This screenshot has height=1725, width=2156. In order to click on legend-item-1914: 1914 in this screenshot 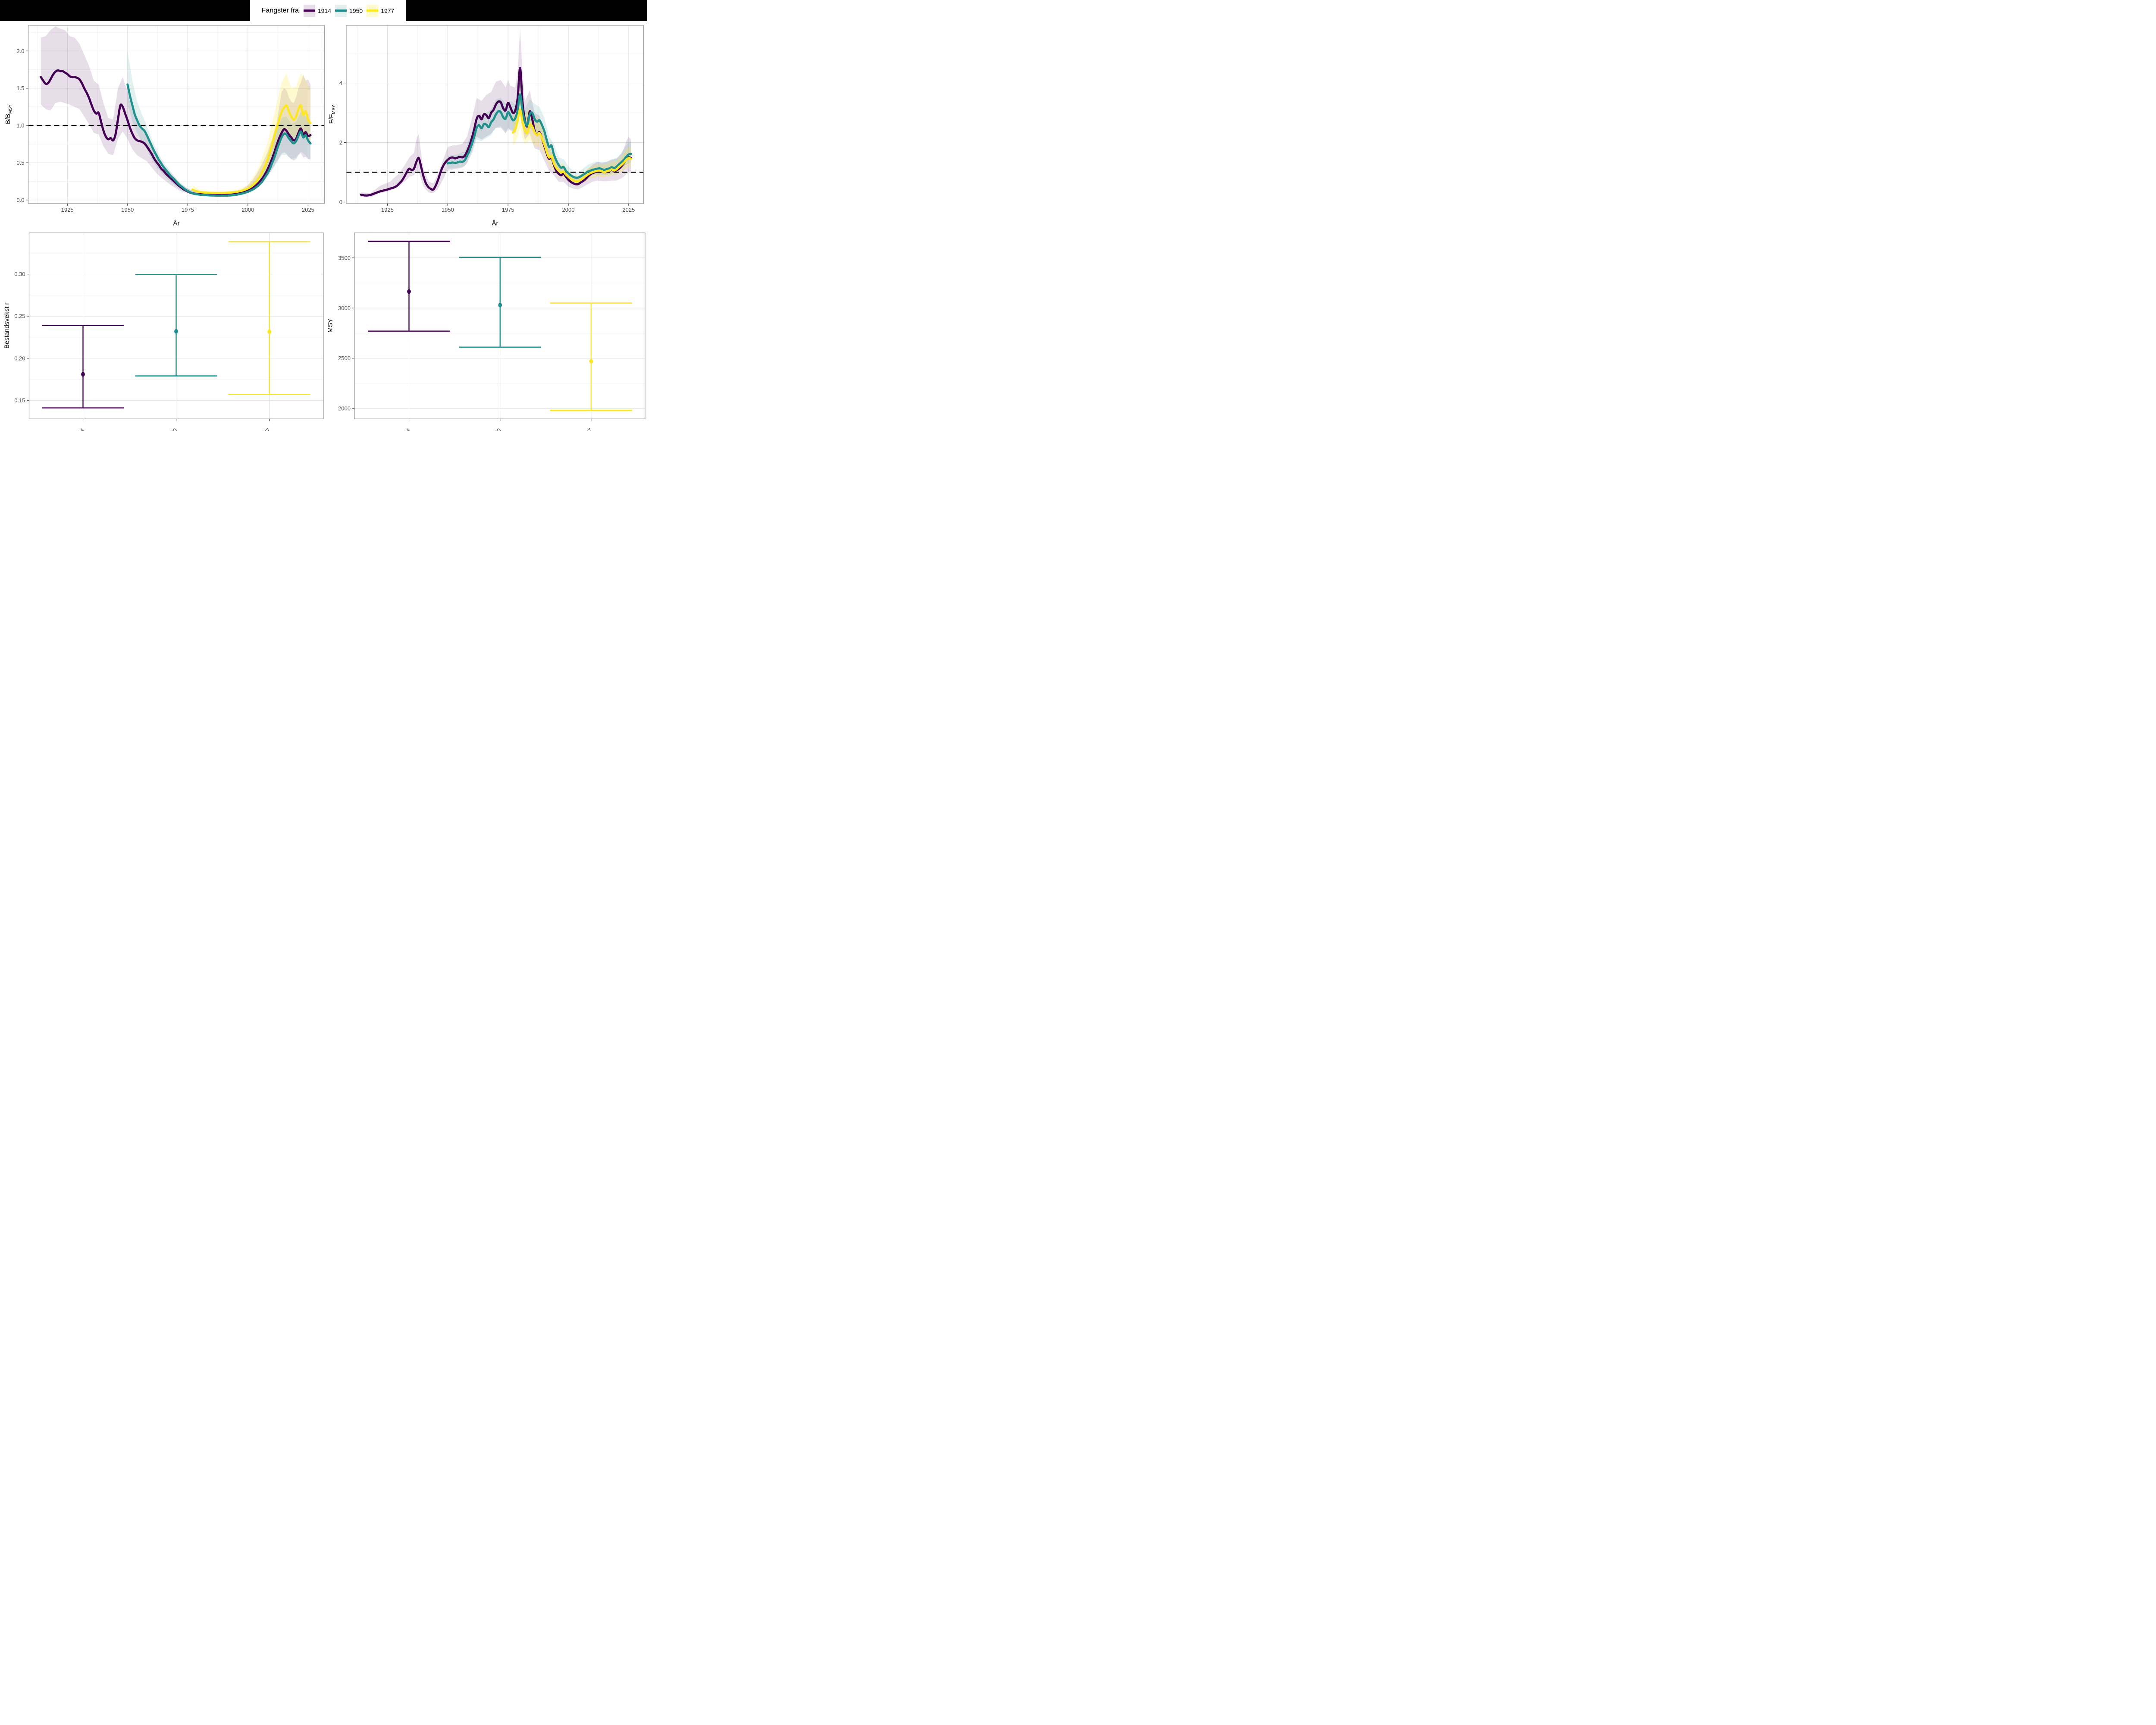, I will do `click(317, 11)`.